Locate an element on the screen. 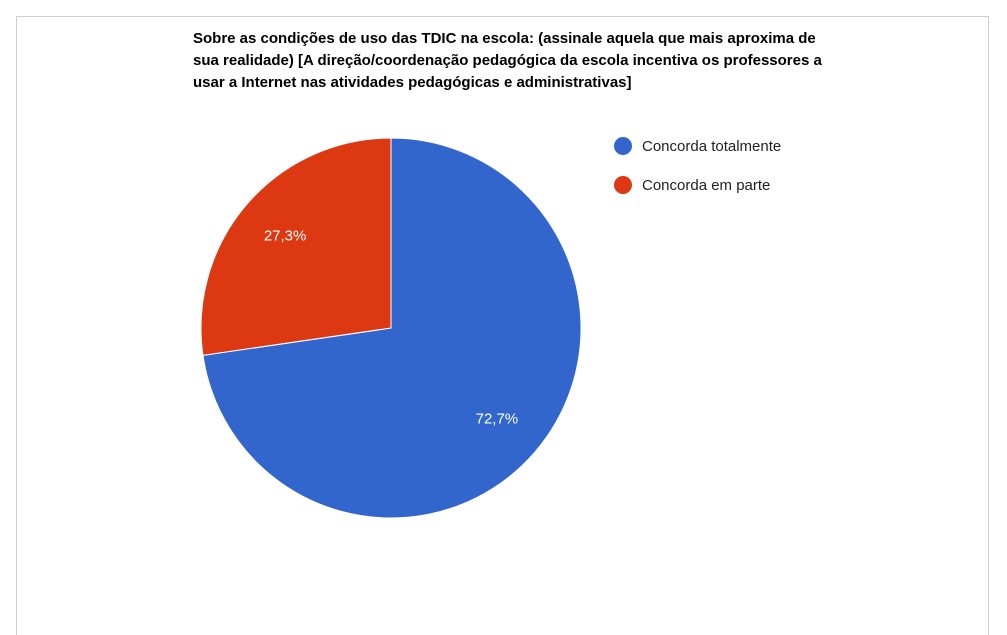  legend-entry: Concorda em parte is located at coordinates (718, 185).